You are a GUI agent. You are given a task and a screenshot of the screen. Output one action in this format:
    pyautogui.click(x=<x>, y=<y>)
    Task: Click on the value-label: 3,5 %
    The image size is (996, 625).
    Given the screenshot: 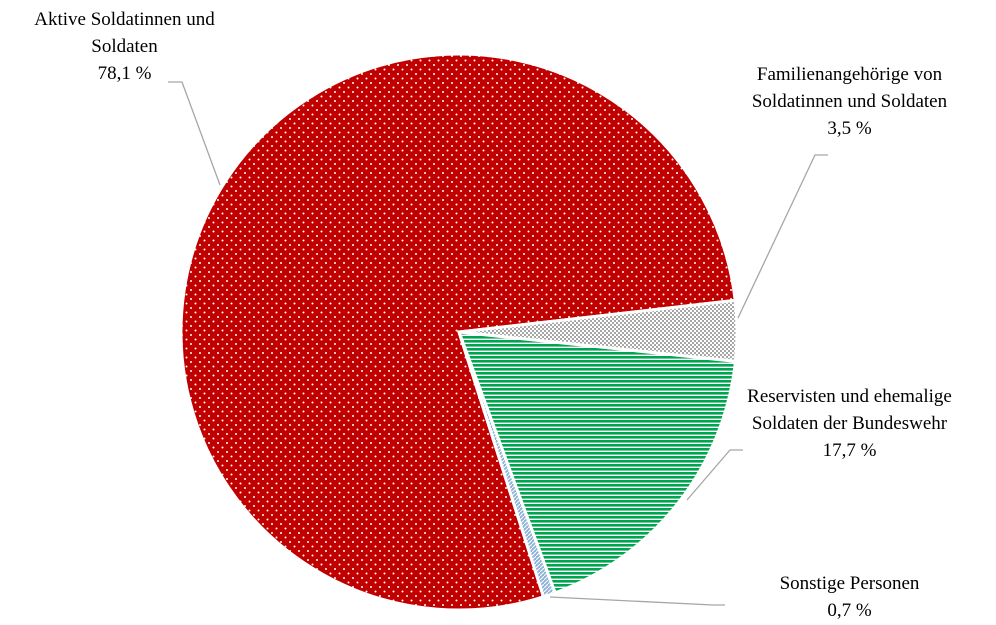 What is the action you would take?
    pyautogui.click(x=849, y=128)
    